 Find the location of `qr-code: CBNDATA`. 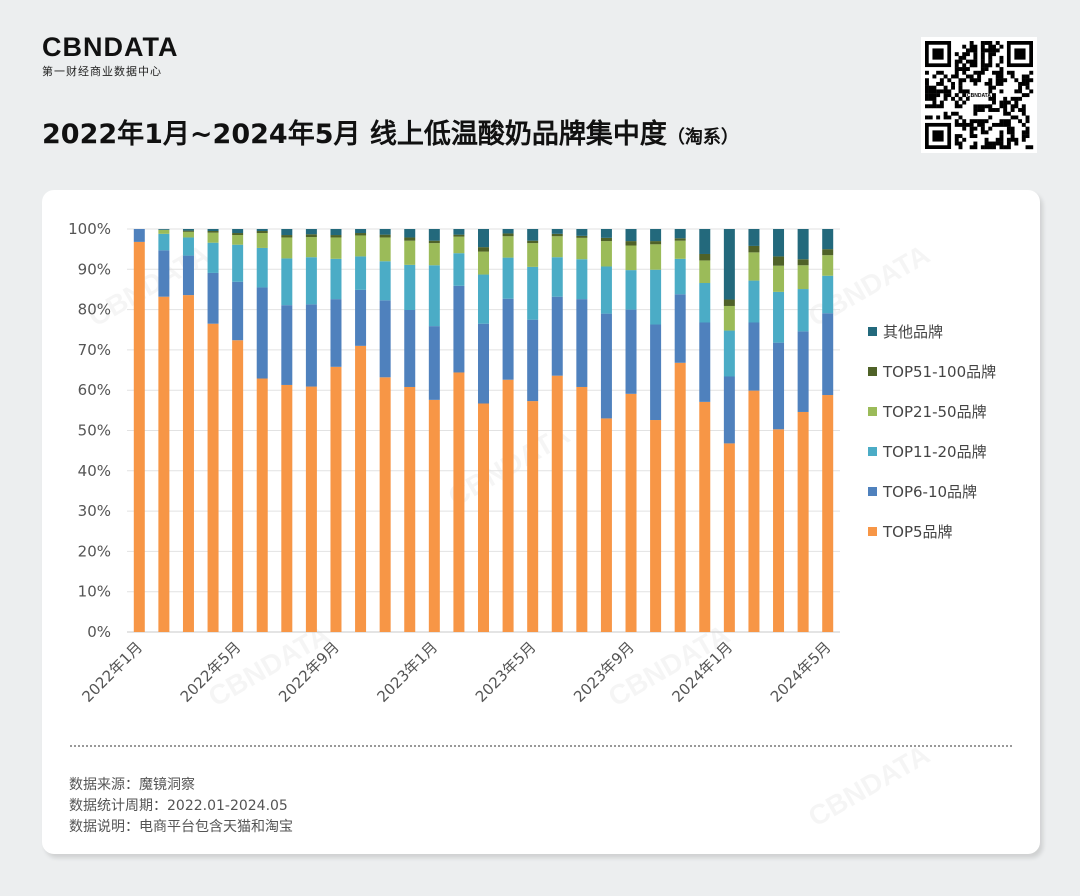

qr-code: CBNDATA is located at coordinates (979, 95).